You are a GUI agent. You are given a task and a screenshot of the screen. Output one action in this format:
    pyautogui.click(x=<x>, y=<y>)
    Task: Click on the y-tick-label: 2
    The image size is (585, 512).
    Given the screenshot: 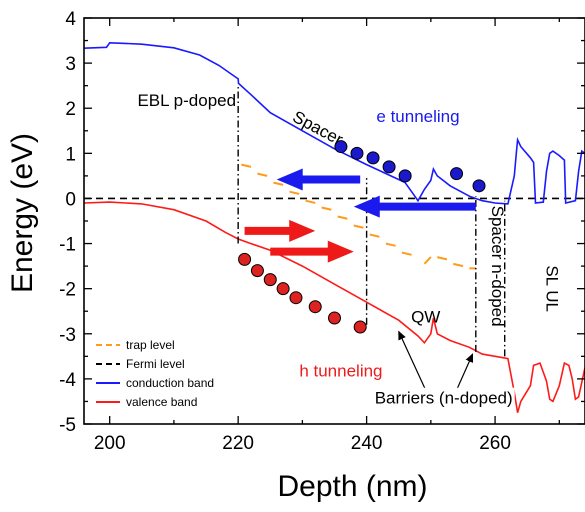 What is the action you would take?
    pyautogui.click(x=70, y=109)
    